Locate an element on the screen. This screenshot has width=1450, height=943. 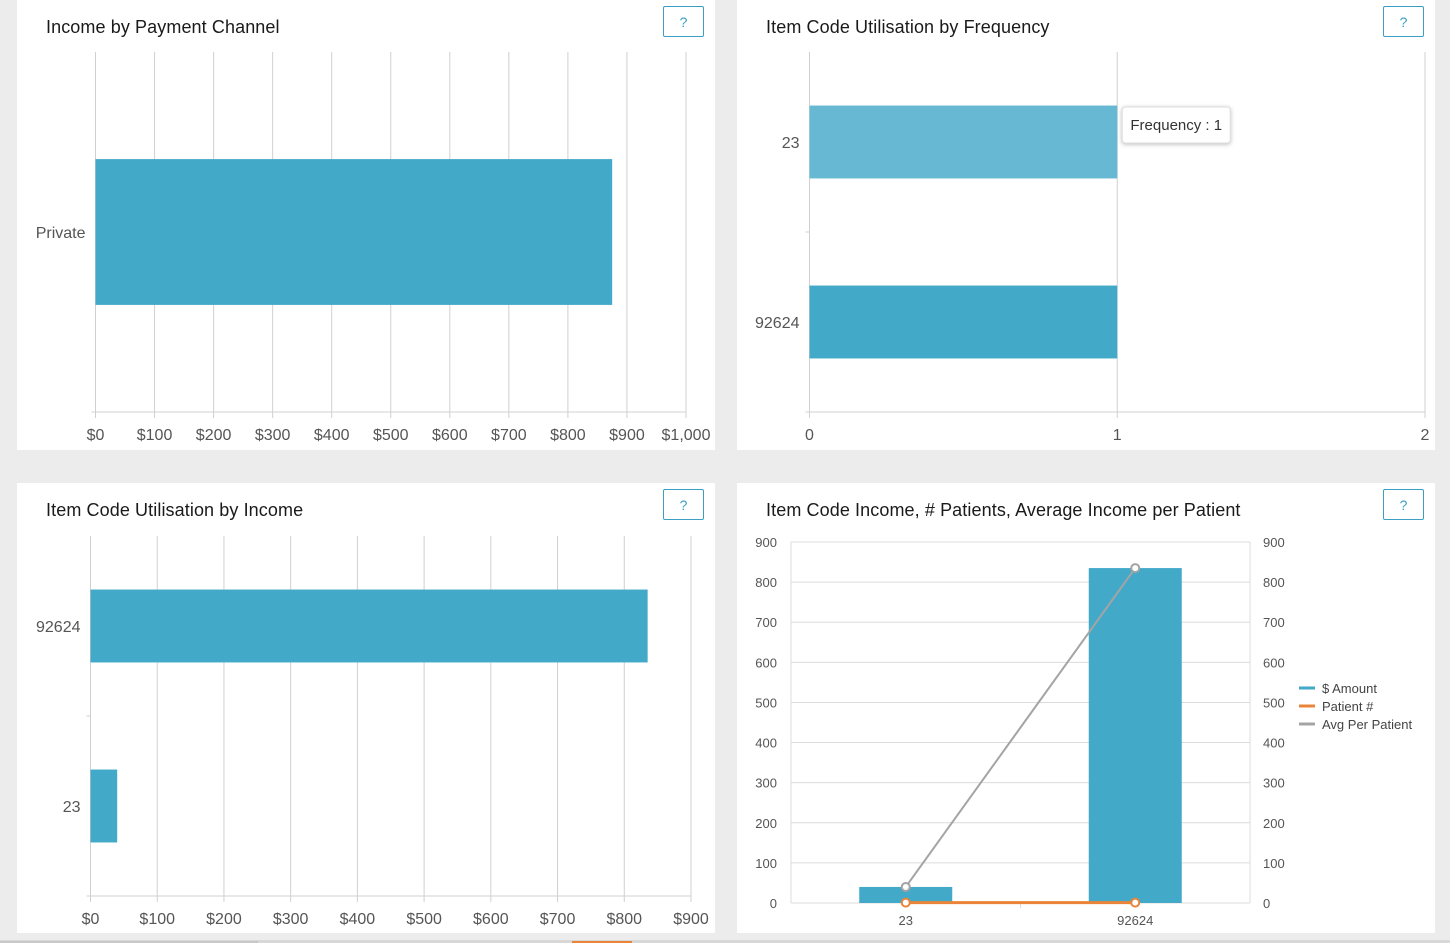
y-tick-label-left: 100 is located at coordinates (766, 863).